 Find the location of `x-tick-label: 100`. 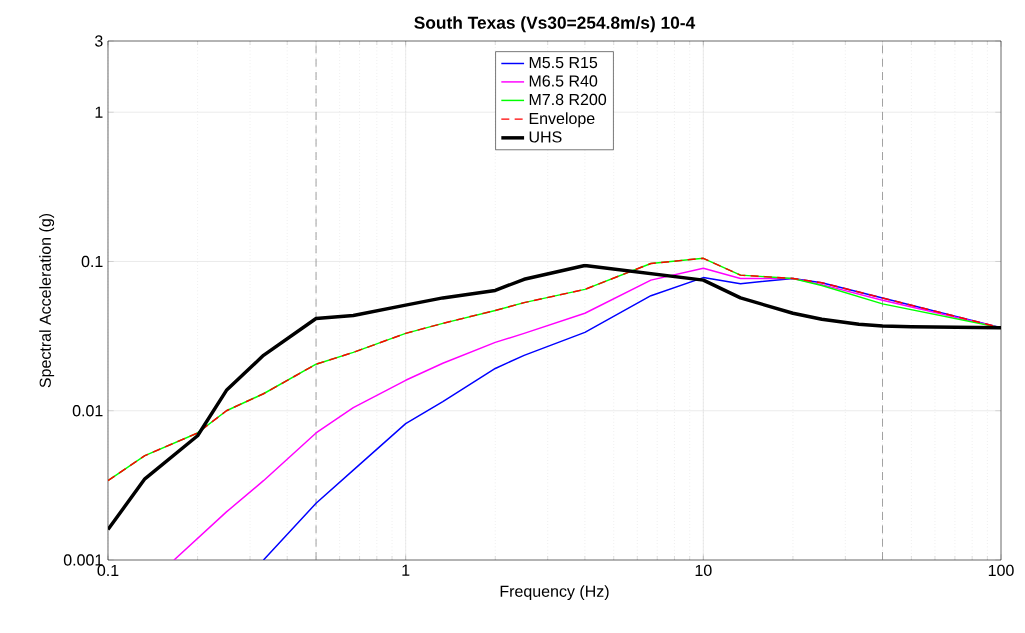

x-tick-label: 100 is located at coordinates (1001, 570).